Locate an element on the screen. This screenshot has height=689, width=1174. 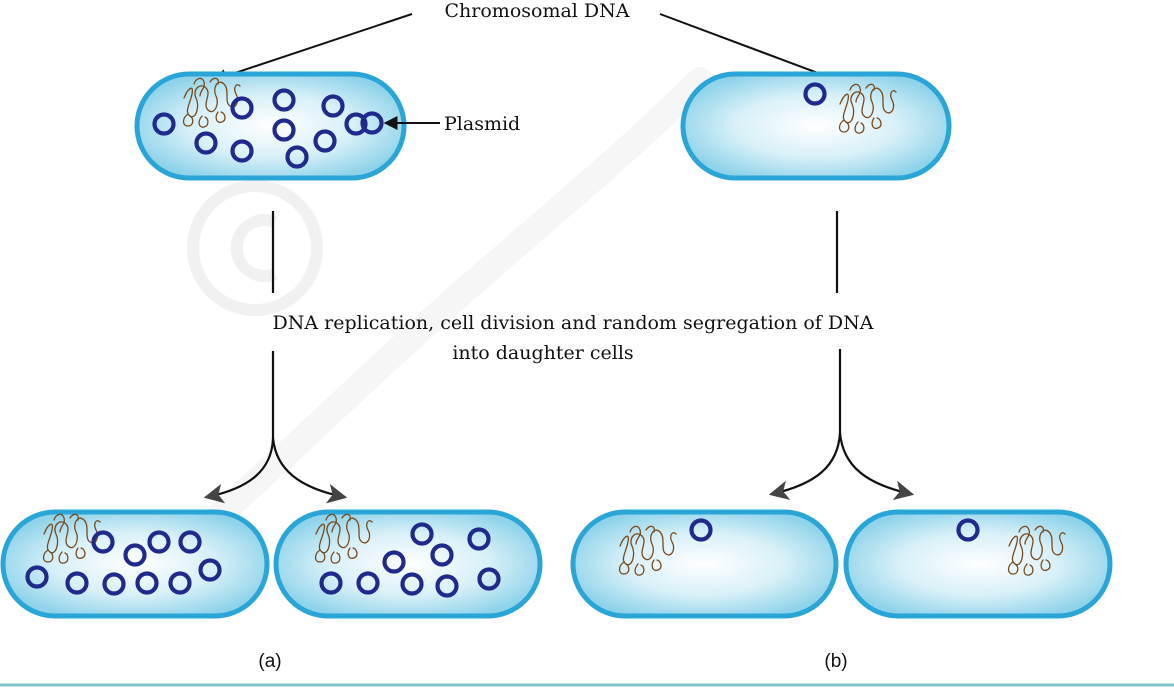
daughter-cell-a1 is located at coordinates (135, 564).